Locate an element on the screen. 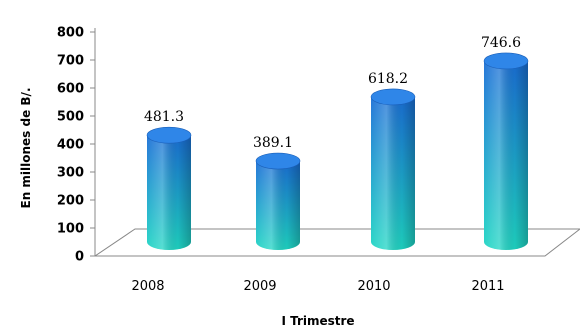  bar-2011 is located at coordinates (506, 151).